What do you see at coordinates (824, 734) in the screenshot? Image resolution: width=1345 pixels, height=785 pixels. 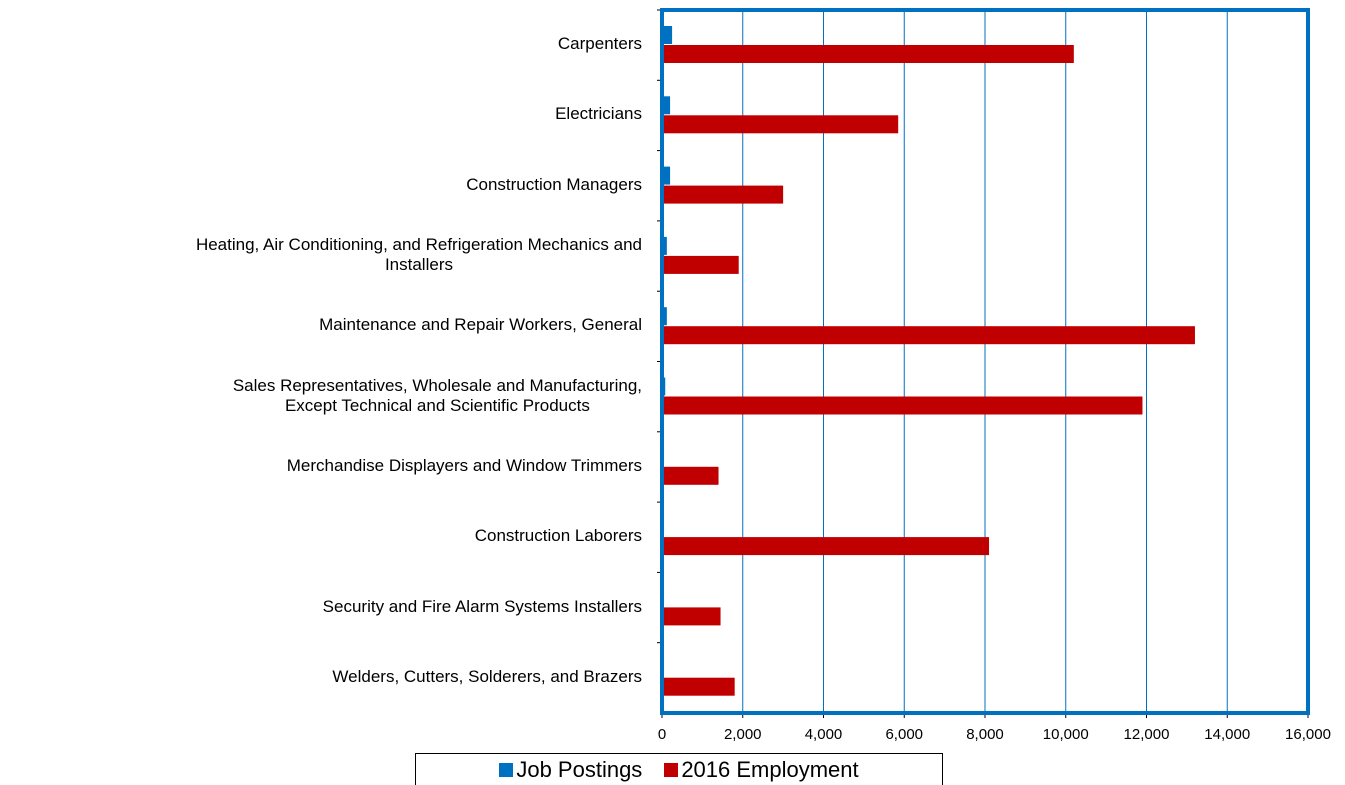 I see `x-tick-label: 4,000` at bounding box center [824, 734].